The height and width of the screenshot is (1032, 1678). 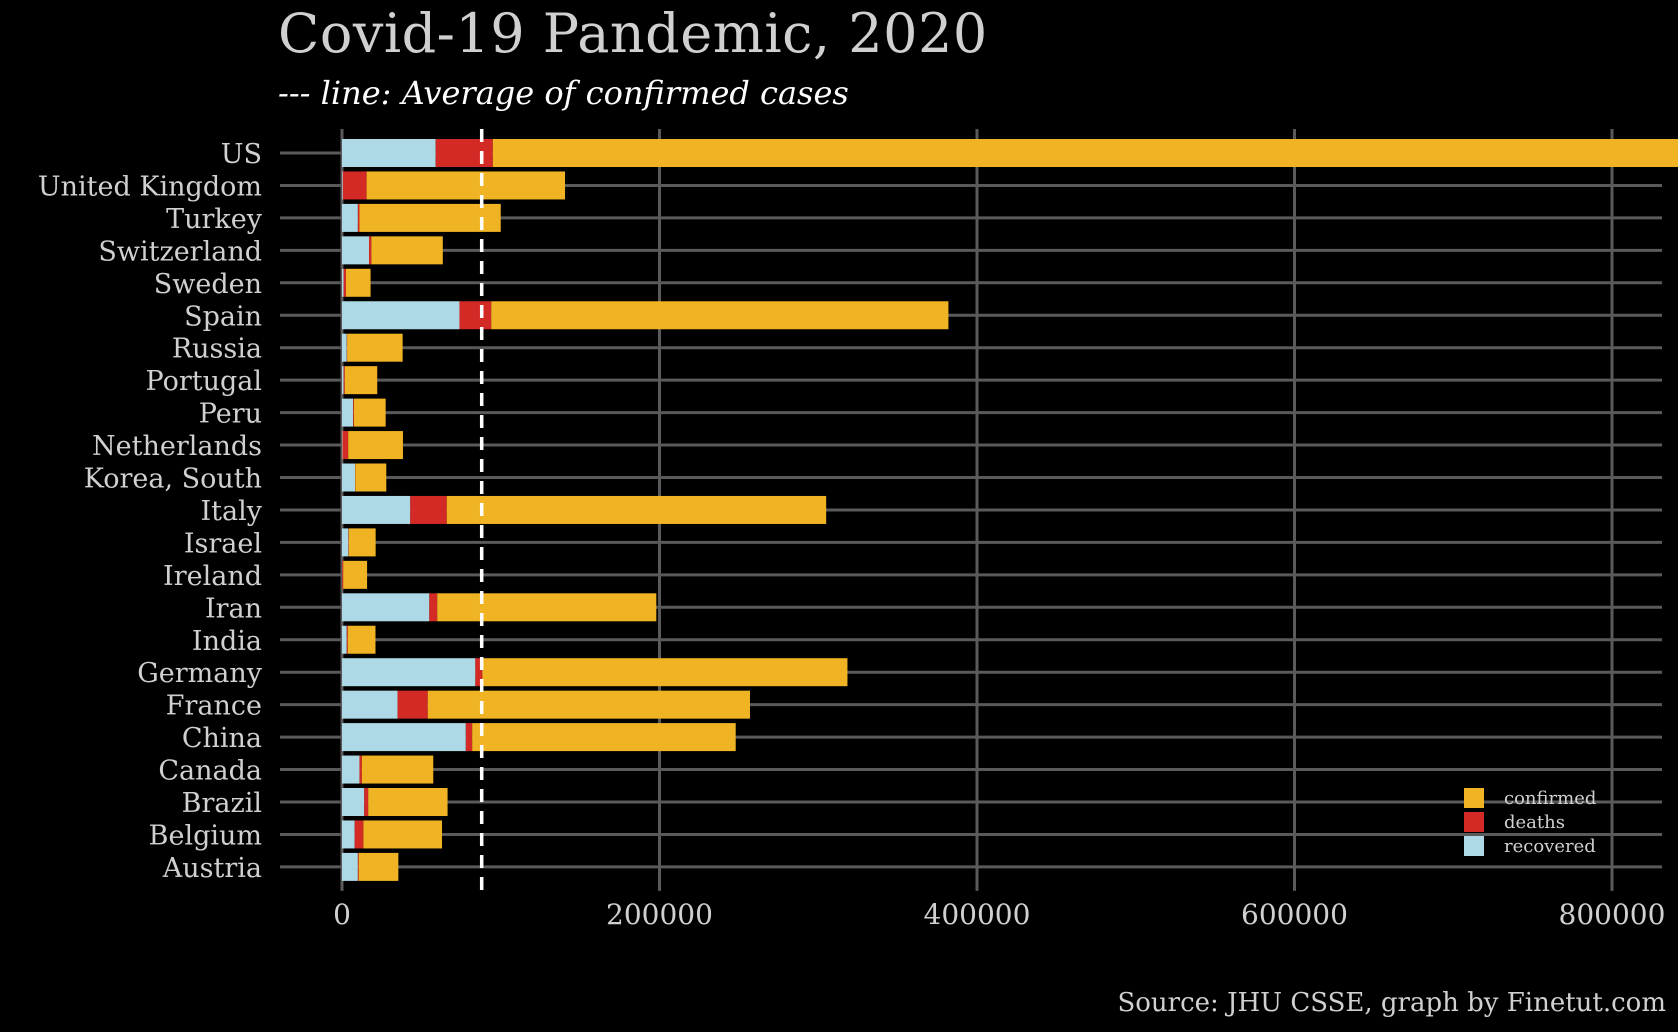 What do you see at coordinates (212, 868) in the screenshot?
I see `category-label: Austria` at bounding box center [212, 868].